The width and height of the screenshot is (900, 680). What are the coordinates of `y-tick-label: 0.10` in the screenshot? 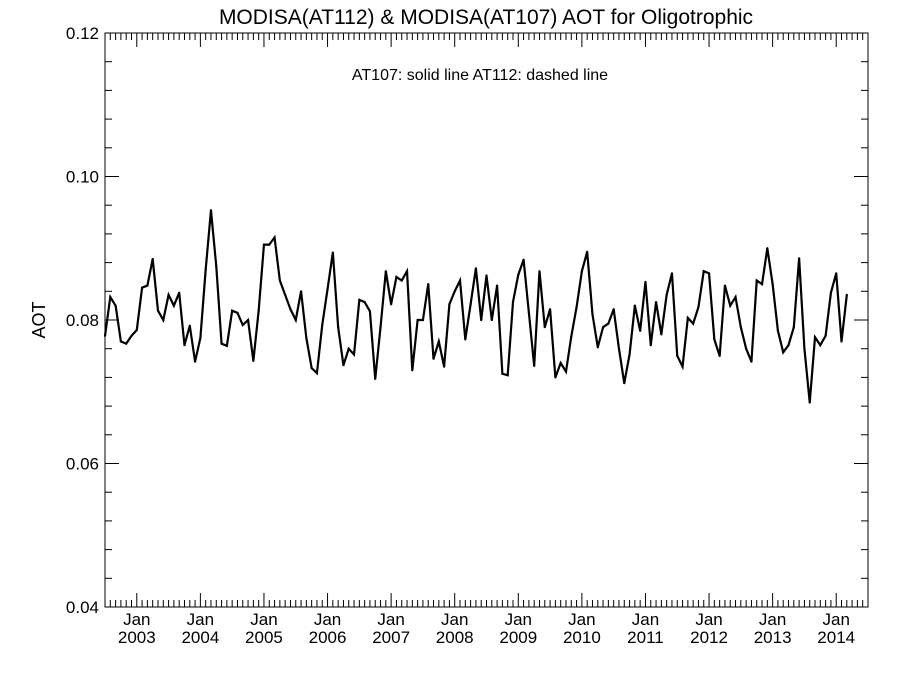 It's located at (82, 177).